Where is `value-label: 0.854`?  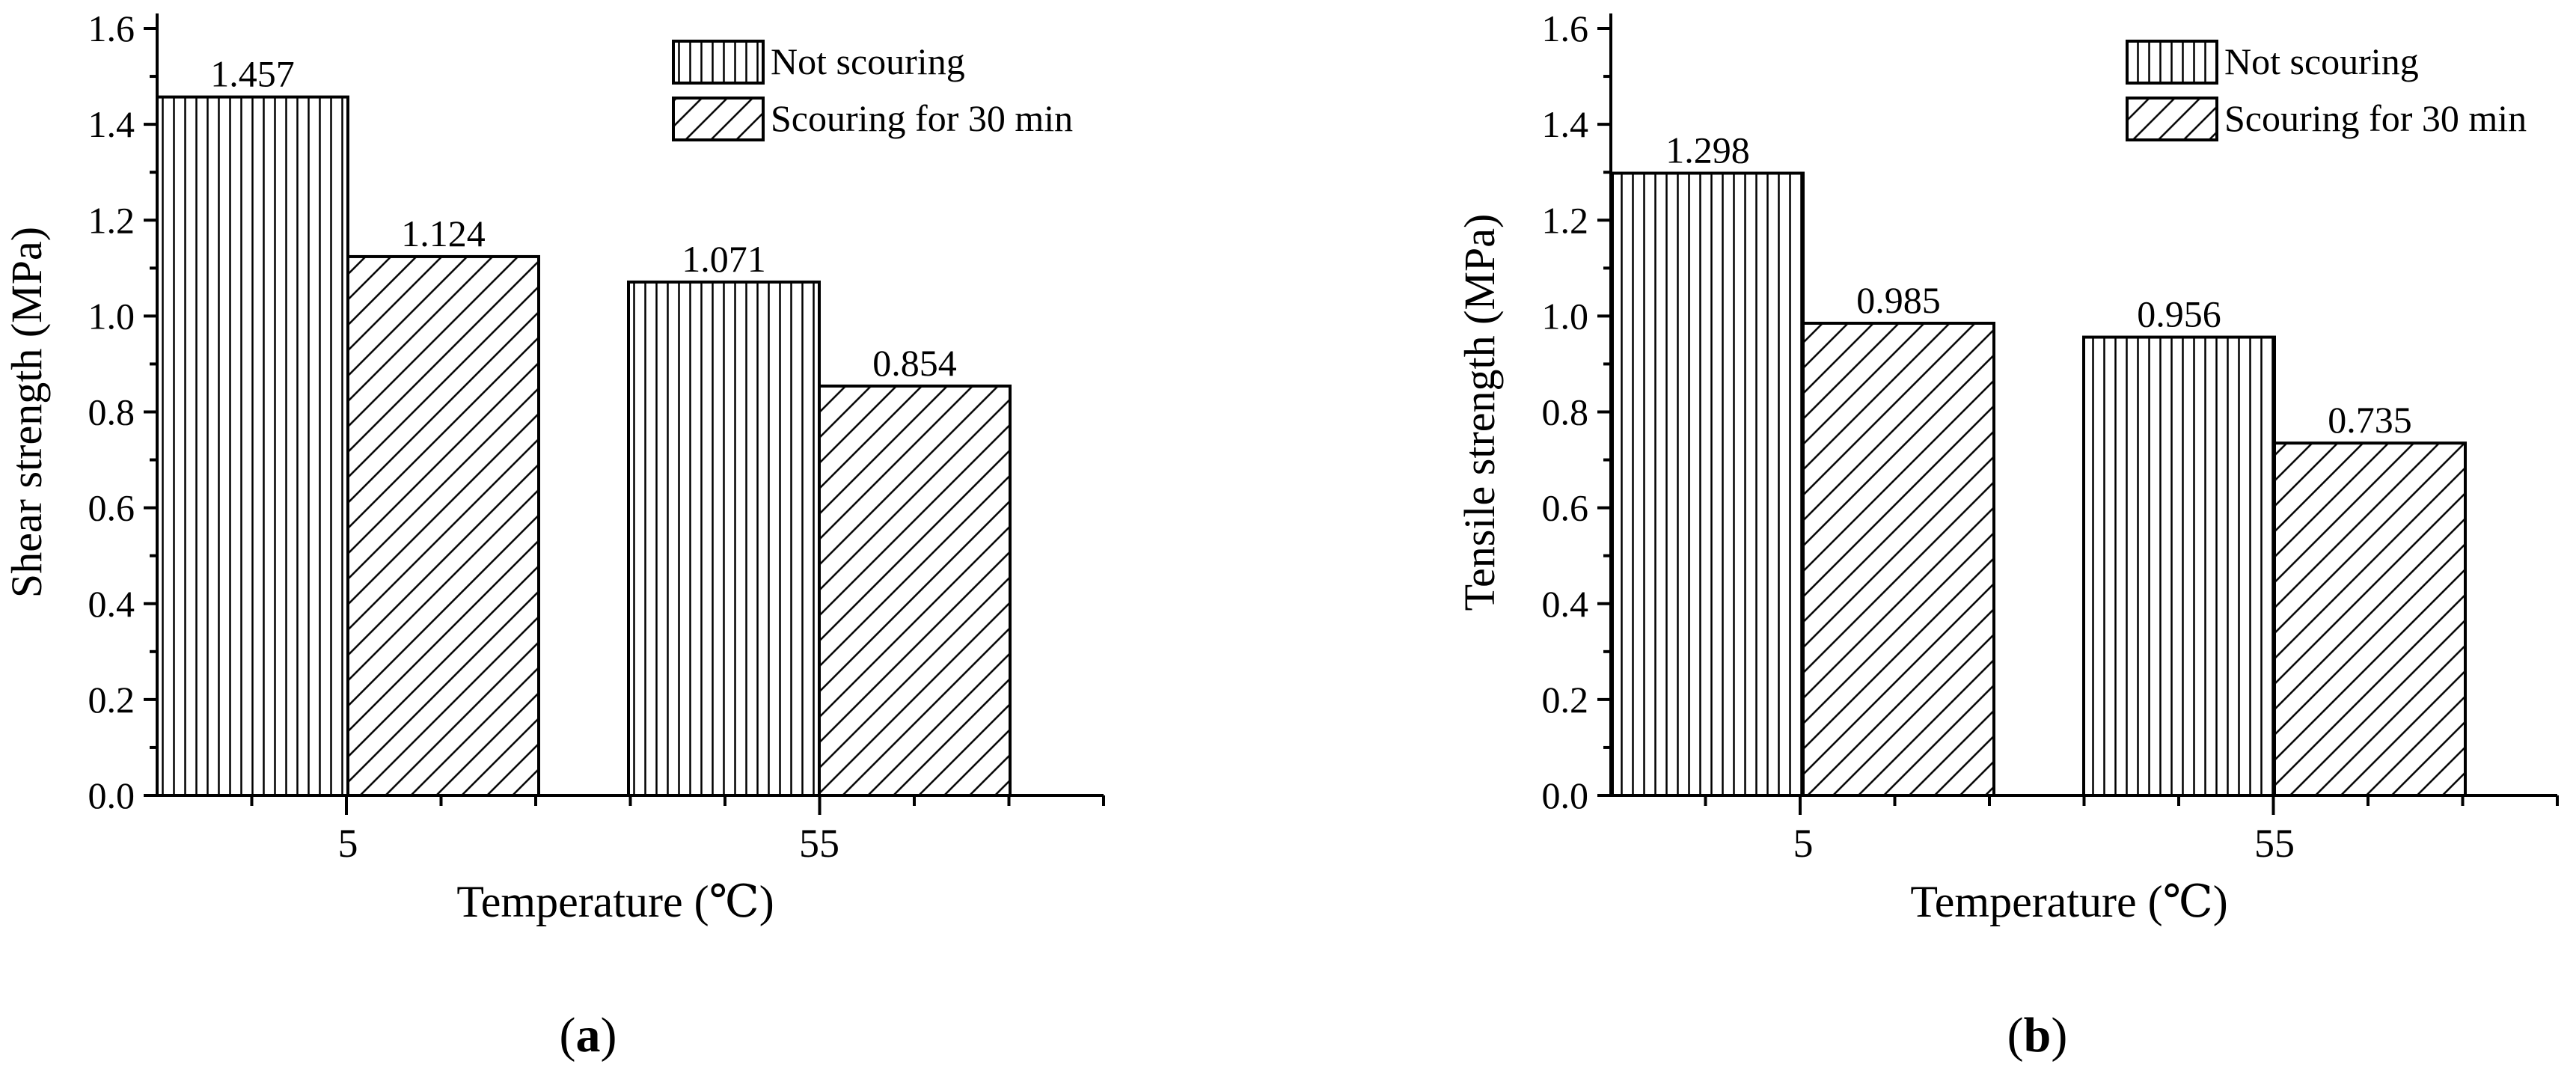
value-label: 0.854 is located at coordinates (915, 363).